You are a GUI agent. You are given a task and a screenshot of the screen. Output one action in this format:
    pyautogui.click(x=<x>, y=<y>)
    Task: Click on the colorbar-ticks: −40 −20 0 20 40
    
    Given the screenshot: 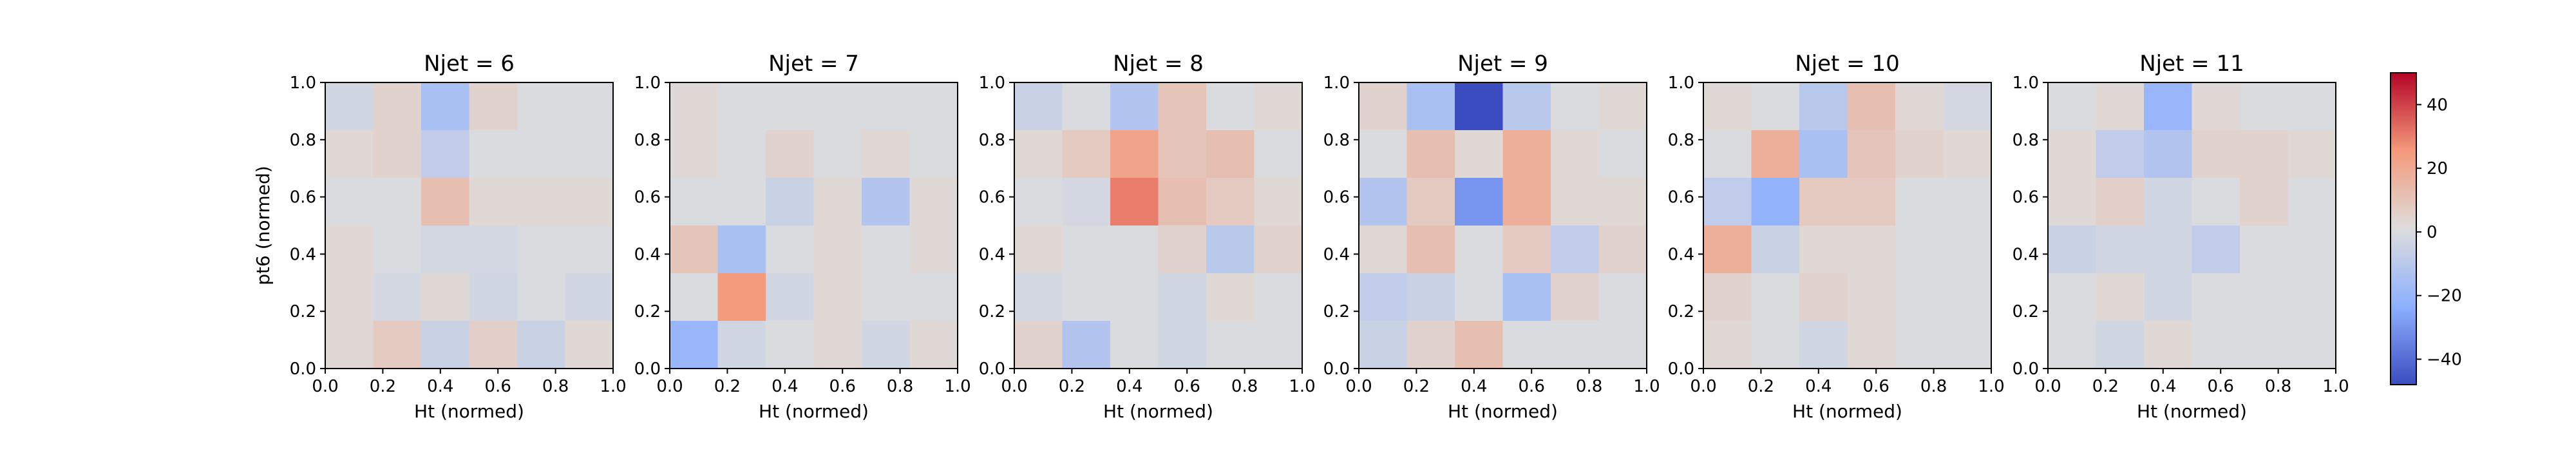 What is the action you would take?
    pyautogui.click(x=2439, y=232)
    